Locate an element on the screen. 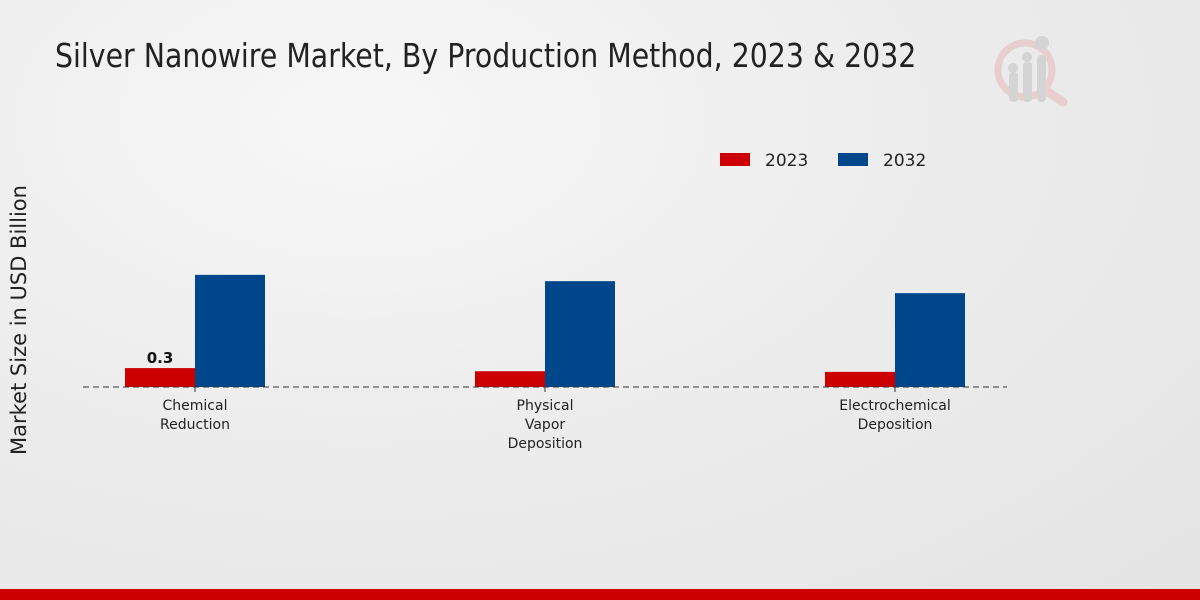  legend-label-2032: 2032 is located at coordinates (904, 161).